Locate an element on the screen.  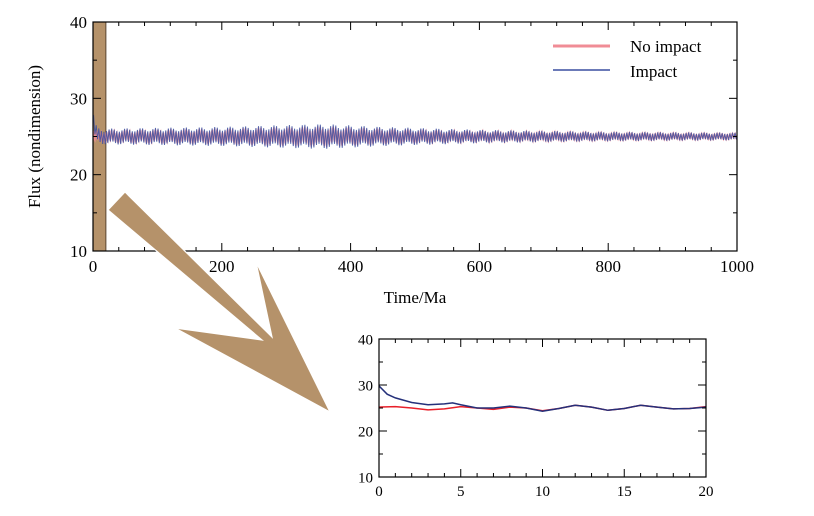
main-x-tick-label: 200 is located at coordinates (222, 266).